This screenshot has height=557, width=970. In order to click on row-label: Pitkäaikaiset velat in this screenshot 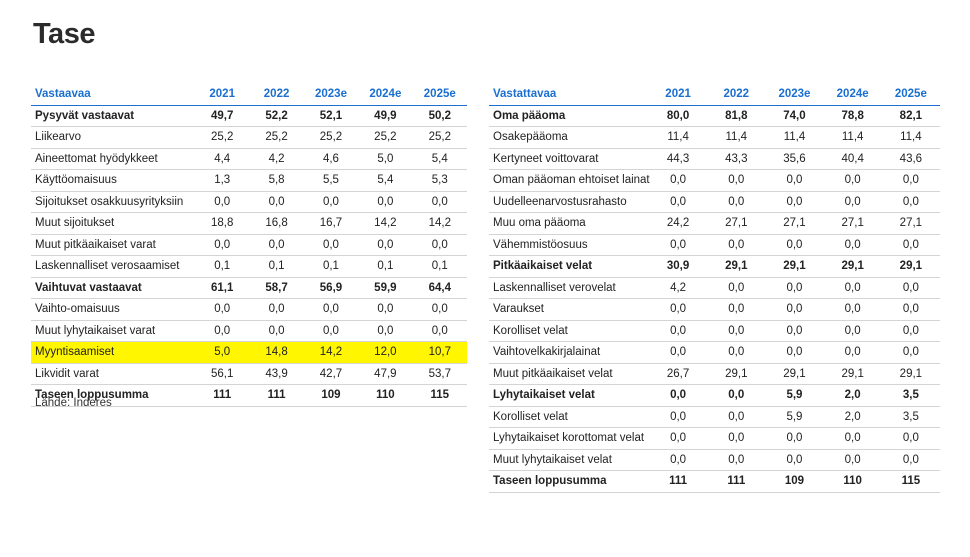, I will do `click(543, 266)`.